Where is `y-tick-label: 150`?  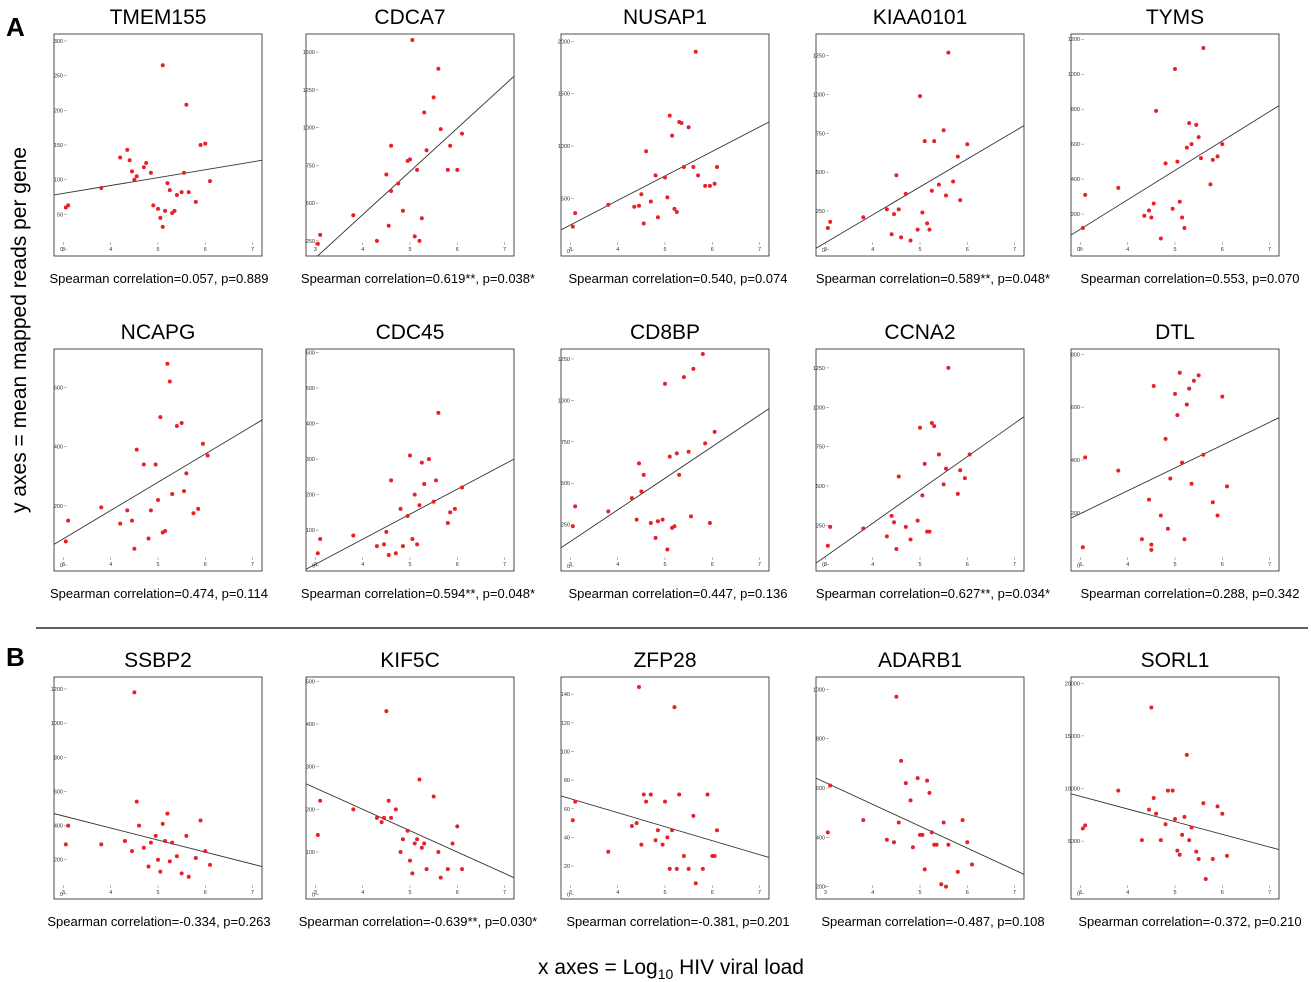 y-tick-label: 150 is located at coordinates (58, 146).